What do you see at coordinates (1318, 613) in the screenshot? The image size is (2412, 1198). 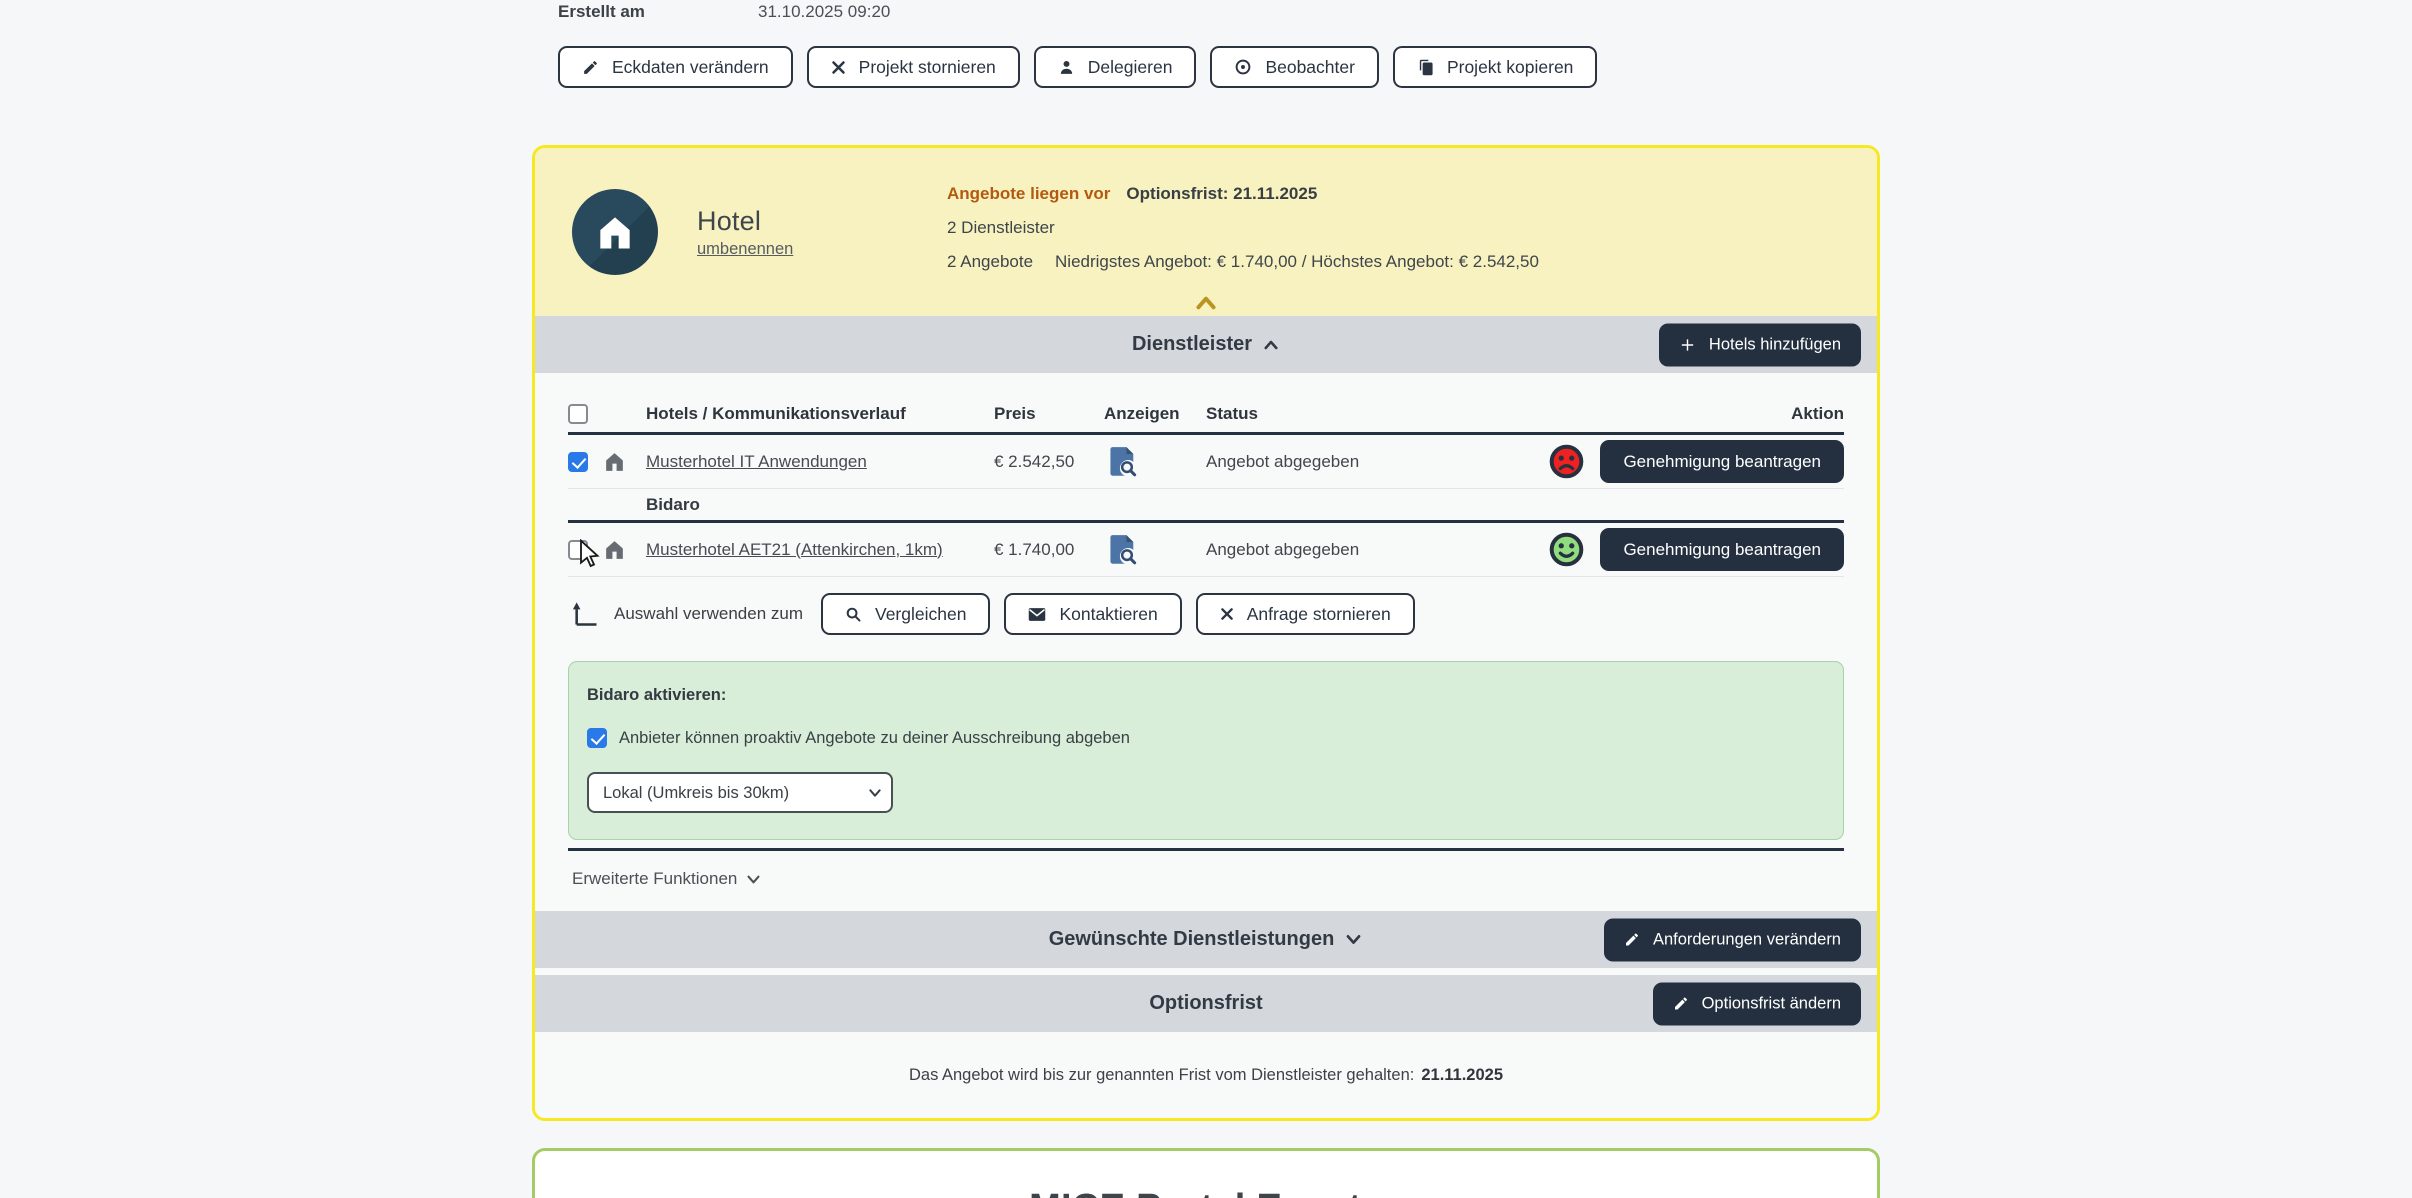 I see `cancel-request-label: Anfrage stornieren` at bounding box center [1318, 613].